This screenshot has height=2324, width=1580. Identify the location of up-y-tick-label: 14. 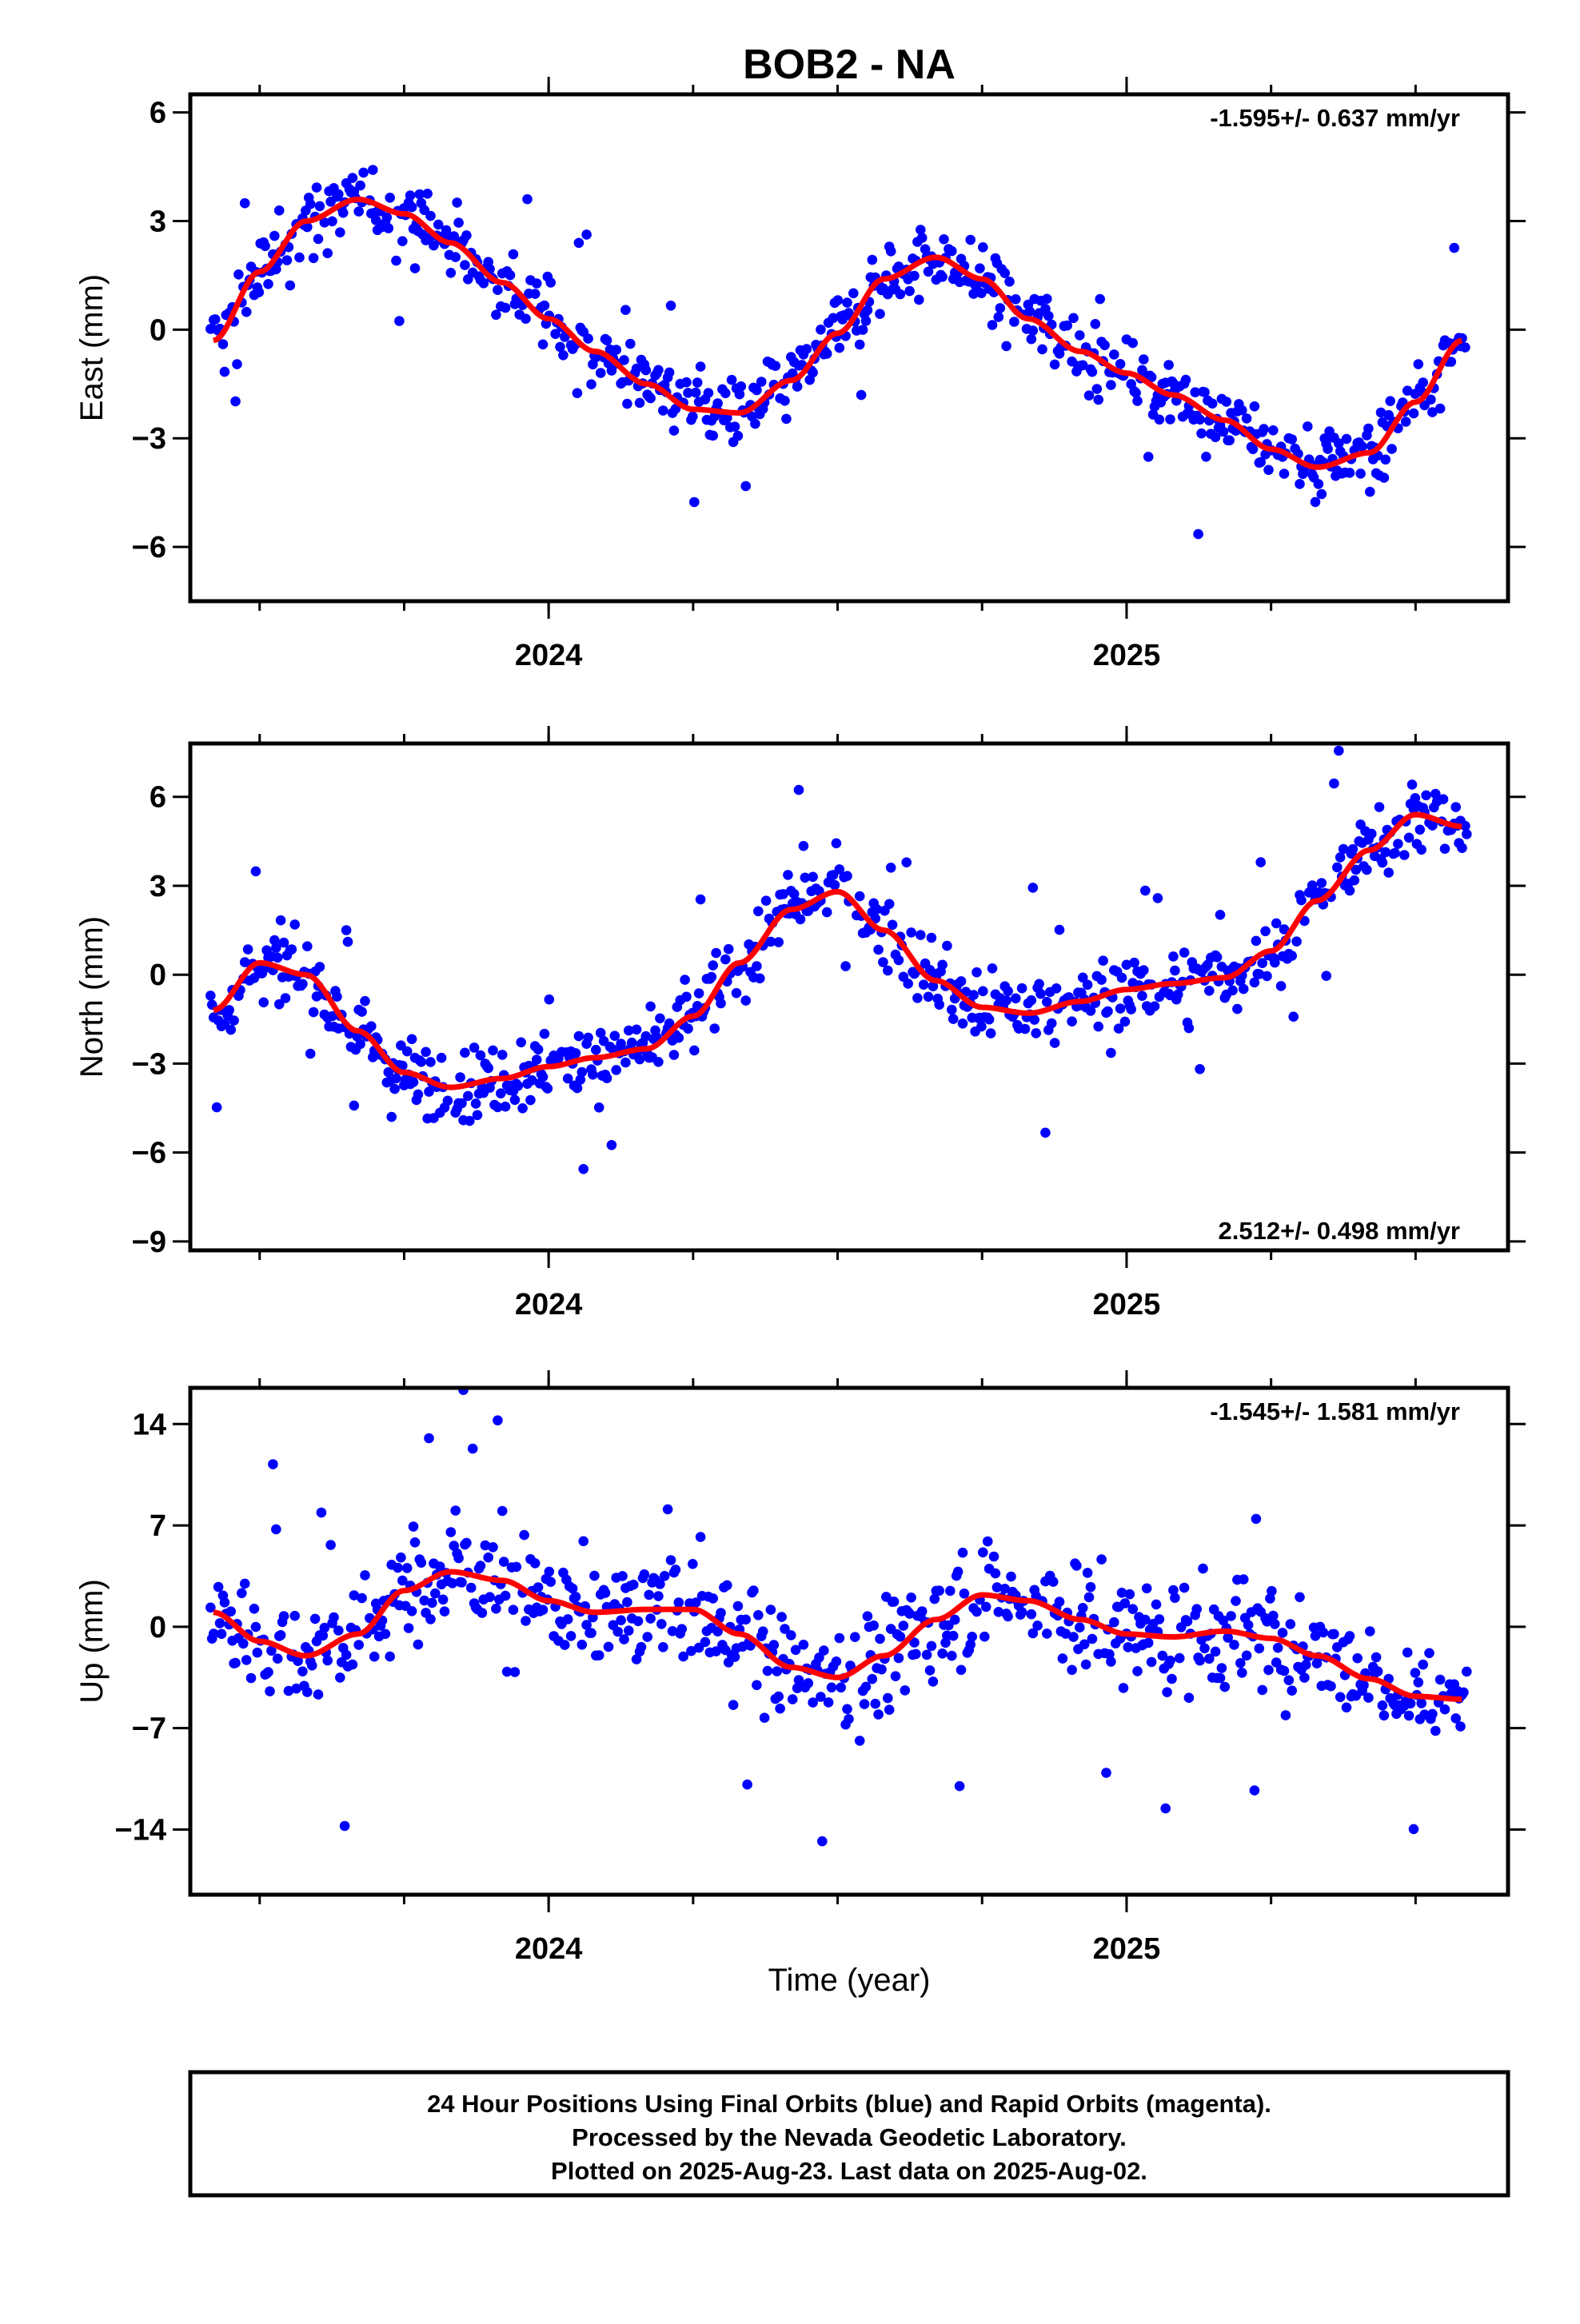
(149, 1424).